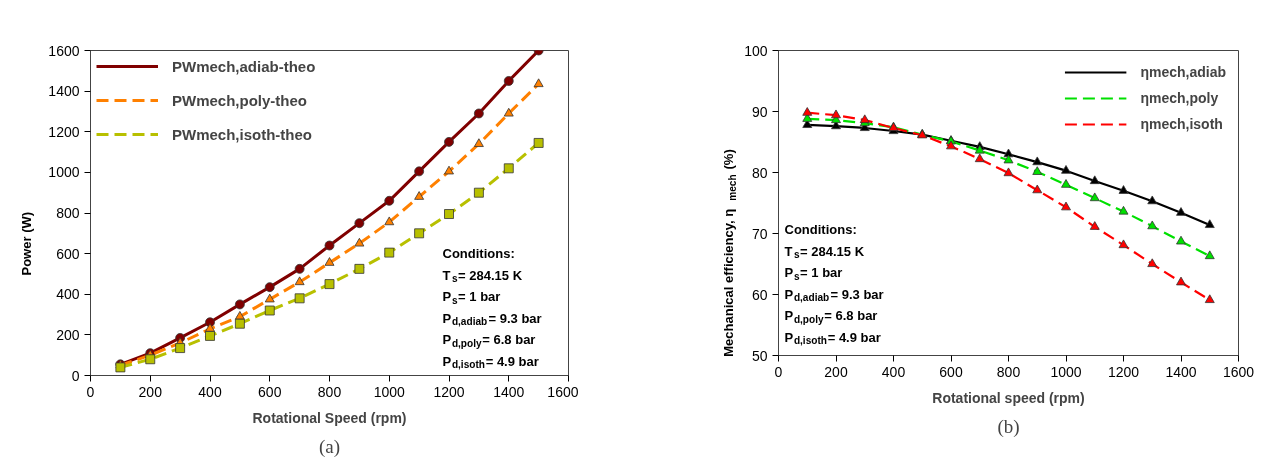 The height and width of the screenshot is (457, 1288). What do you see at coordinates (68, 213) in the screenshot?
I see `y-tick-label: 800` at bounding box center [68, 213].